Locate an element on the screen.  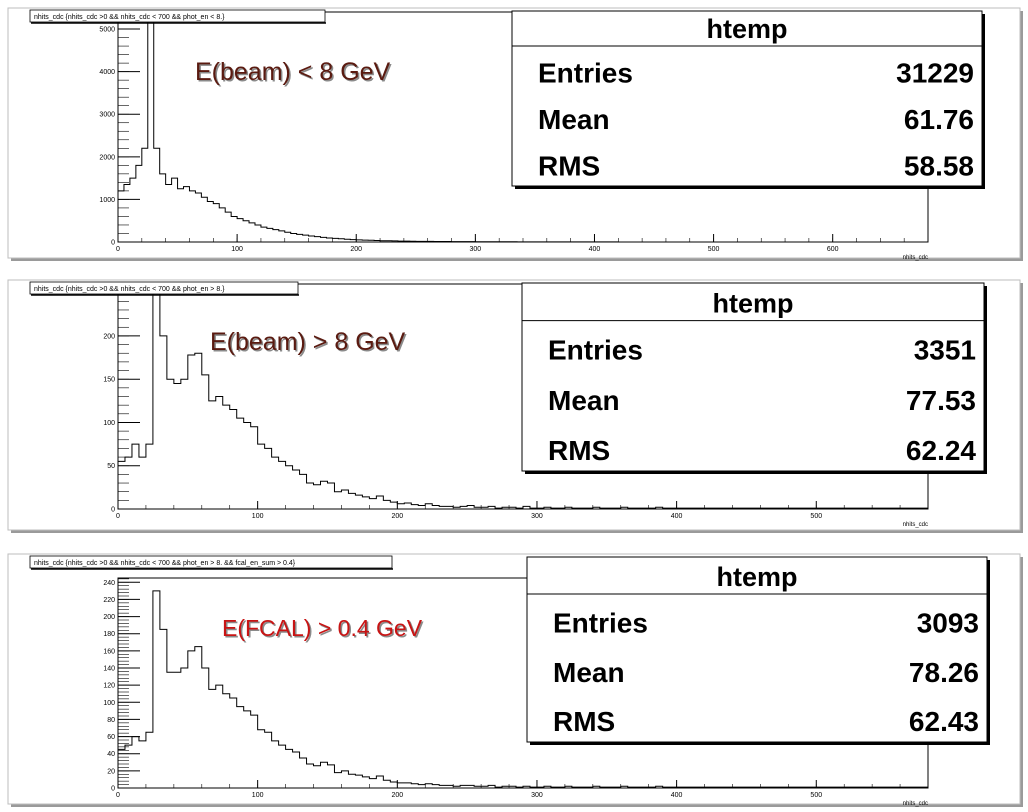
annotation: E(beam) < 8 GeV is located at coordinates (293, 72).